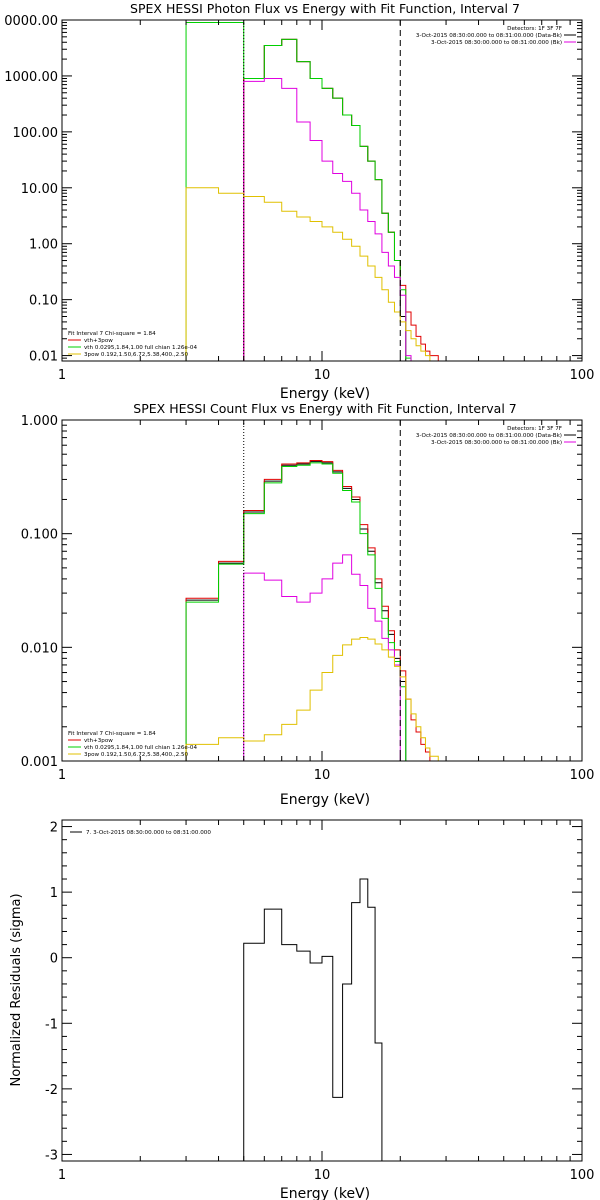 The width and height of the screenshot is (600, 1200). What do you see at coordinates (136, 755) in the screenshot?
I see `count-flux-legend-bottom-entry: 3pow 0.192,1.50,6.72,5.38,400.,2.50` at bounding box center [136, 755].